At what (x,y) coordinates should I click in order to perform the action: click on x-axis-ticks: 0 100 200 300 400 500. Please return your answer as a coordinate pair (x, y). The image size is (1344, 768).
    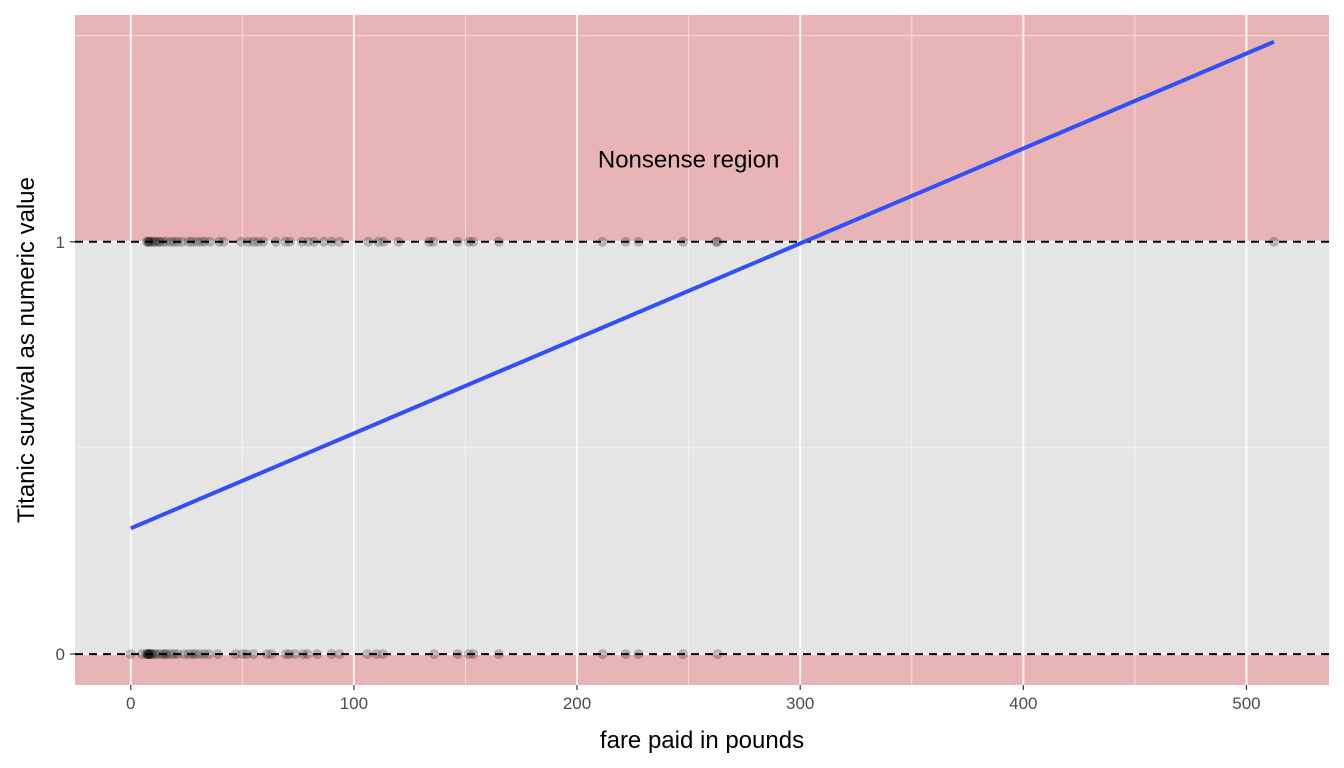
    Looking at the image, I should click on (693, 699).